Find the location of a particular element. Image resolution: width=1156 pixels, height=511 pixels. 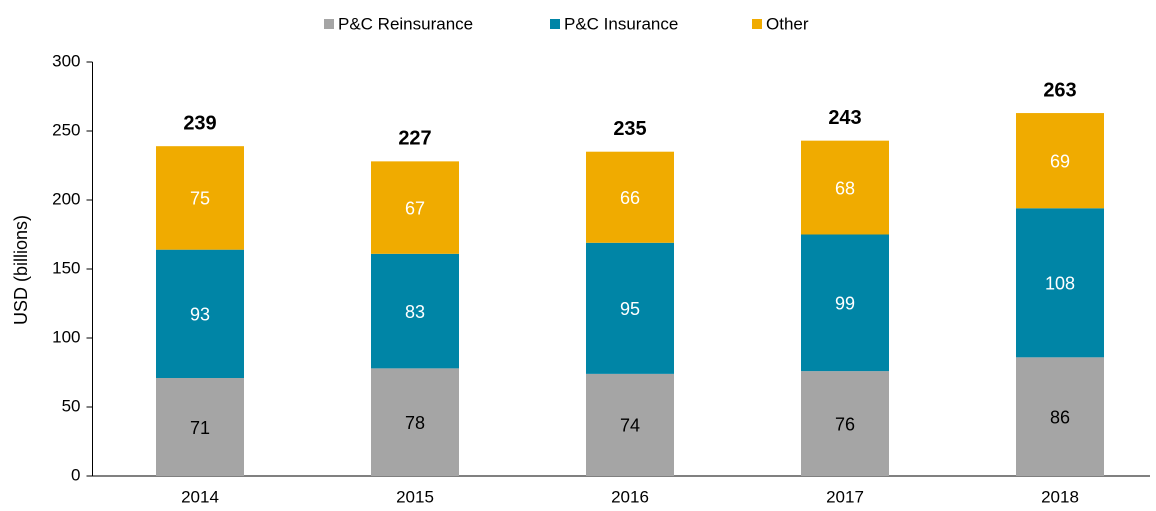

data-label: 76 is located at coordinates (845, 424).